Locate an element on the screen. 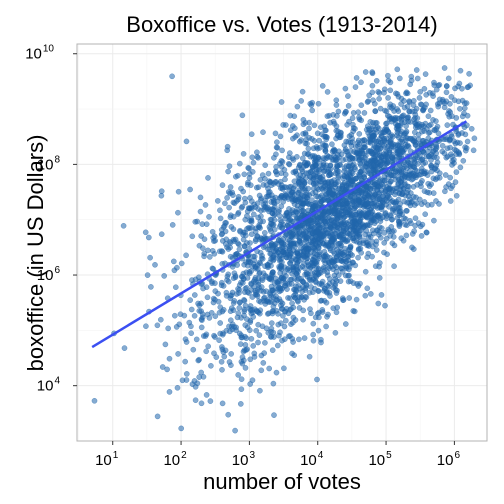  x-tick-exponent: 1 is located at coordinates (116, 455).